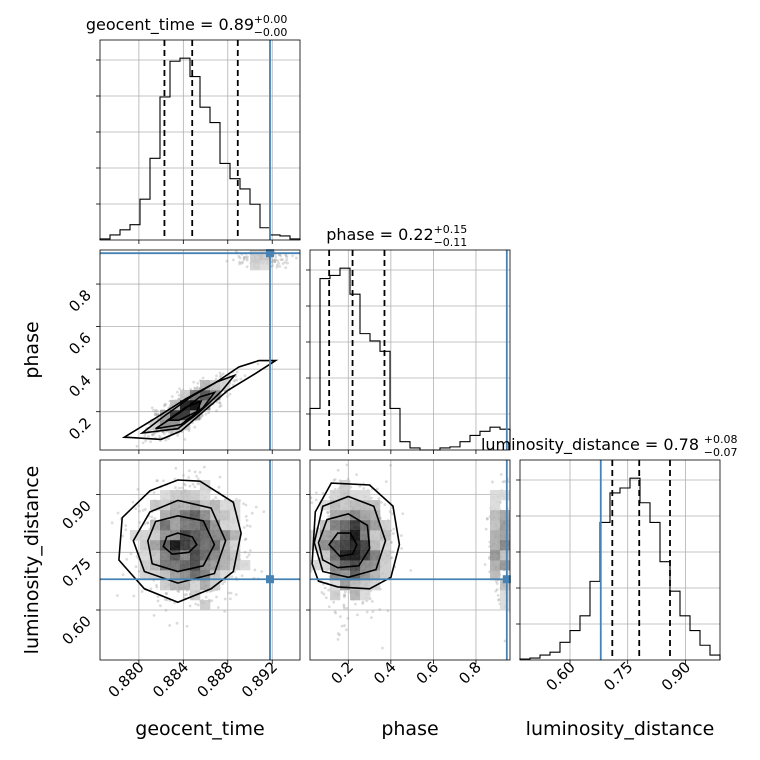 The height and width of the screenshot is (760, 760). I want to click on y-tick-label: 0.6, so click(80, 344).